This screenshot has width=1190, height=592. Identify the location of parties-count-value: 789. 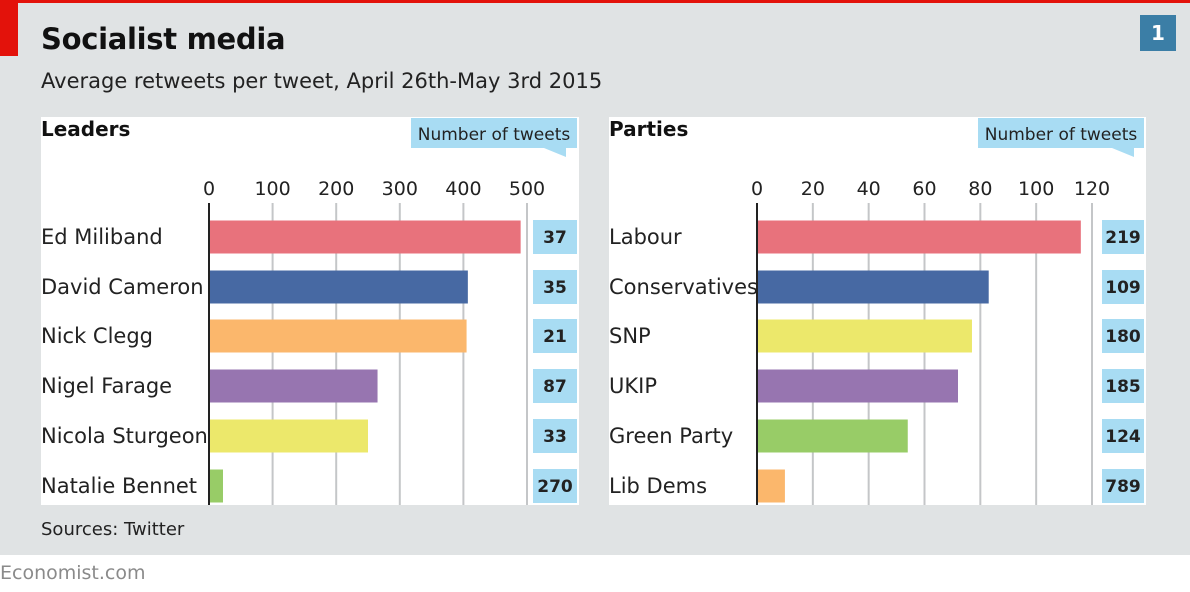
(1123, 487).